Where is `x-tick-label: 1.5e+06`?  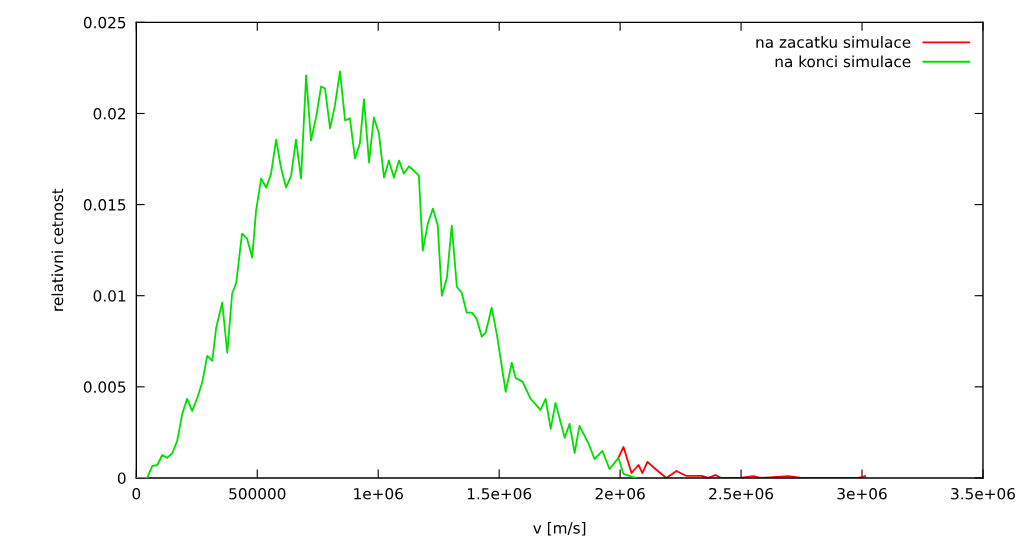
x-tick-label: 1.5e+06 is located at coordinates (499, 493).